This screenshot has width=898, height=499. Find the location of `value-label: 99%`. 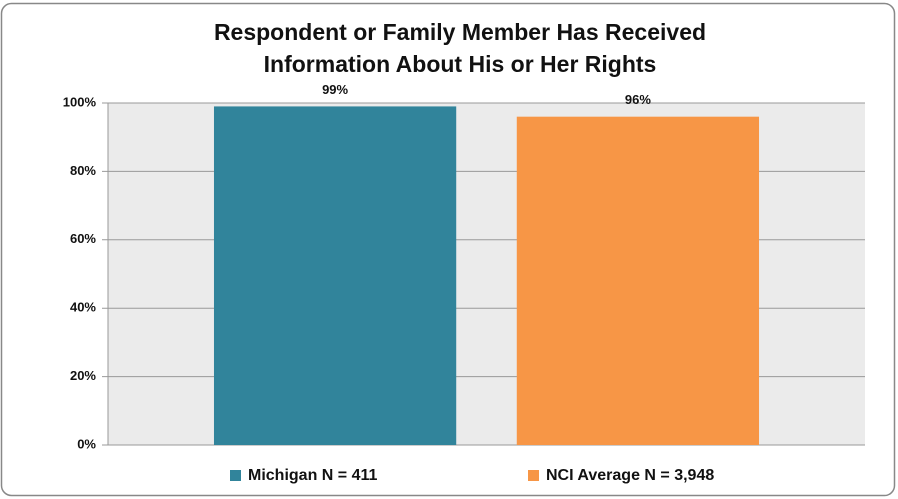

value-label: 99% is located at coordinates (335, 89).